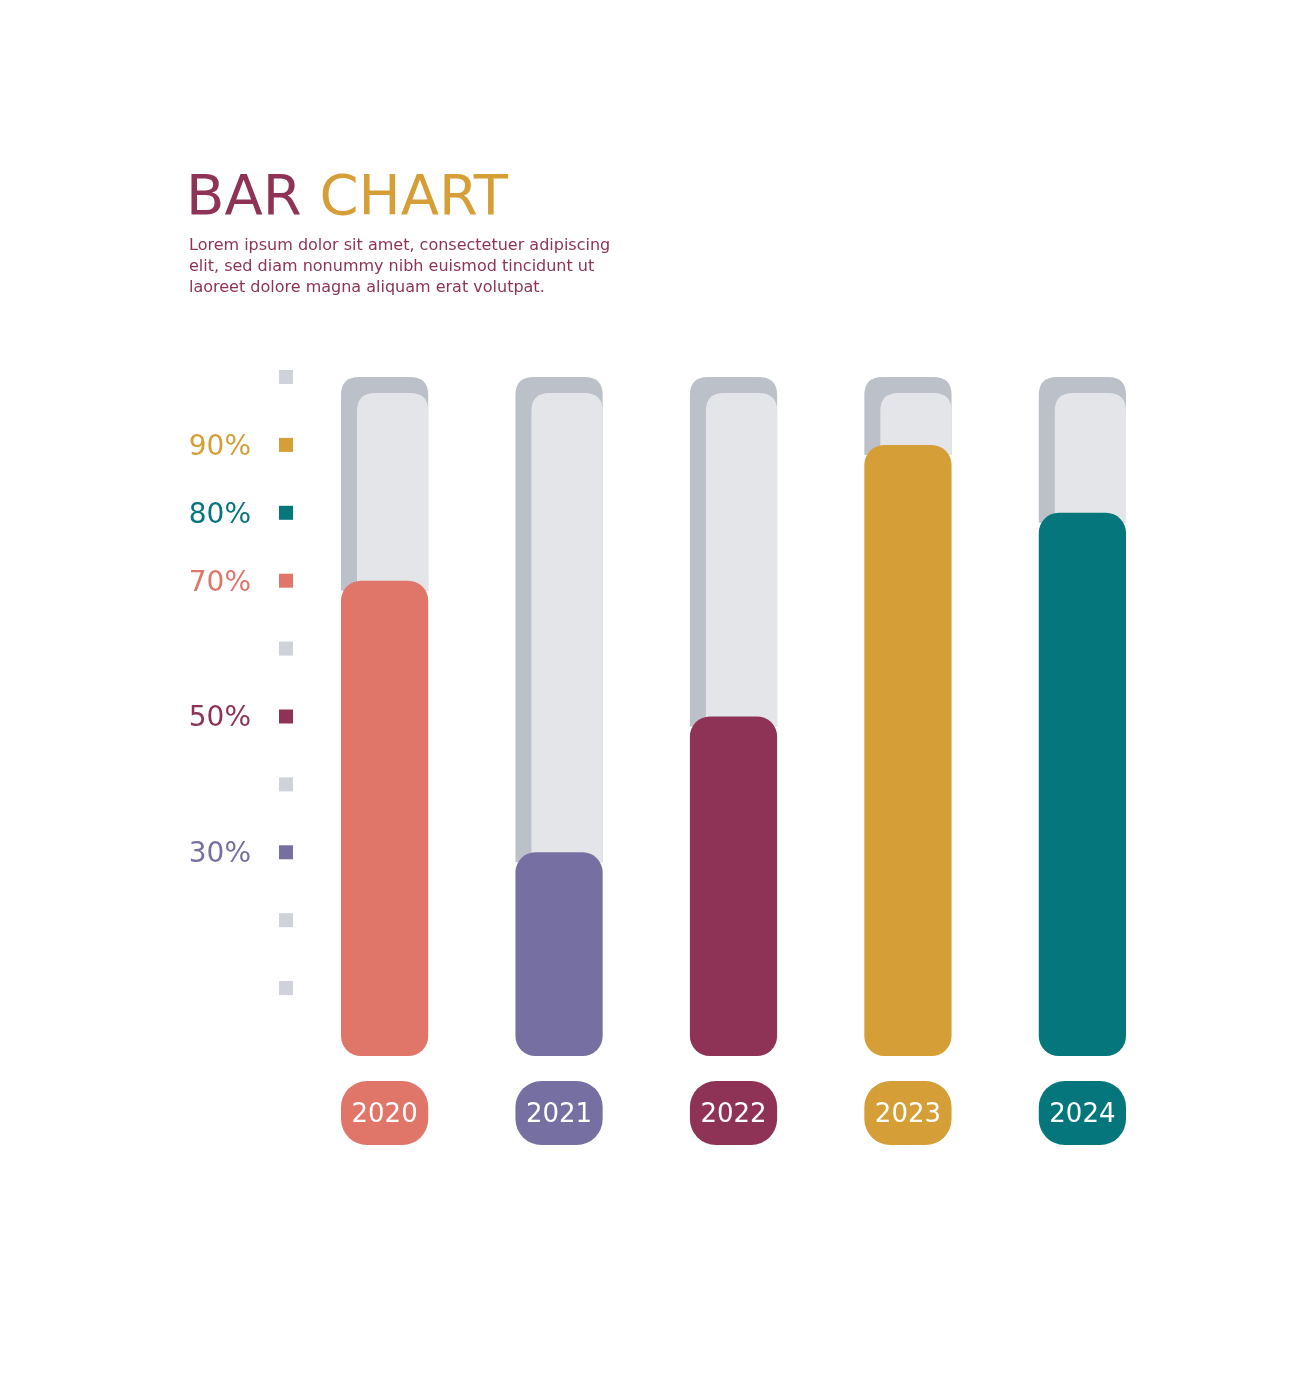  Describe the element at coordinates (219, 717) in the screenshot. I see `y-tick-label: 50%` at that location.